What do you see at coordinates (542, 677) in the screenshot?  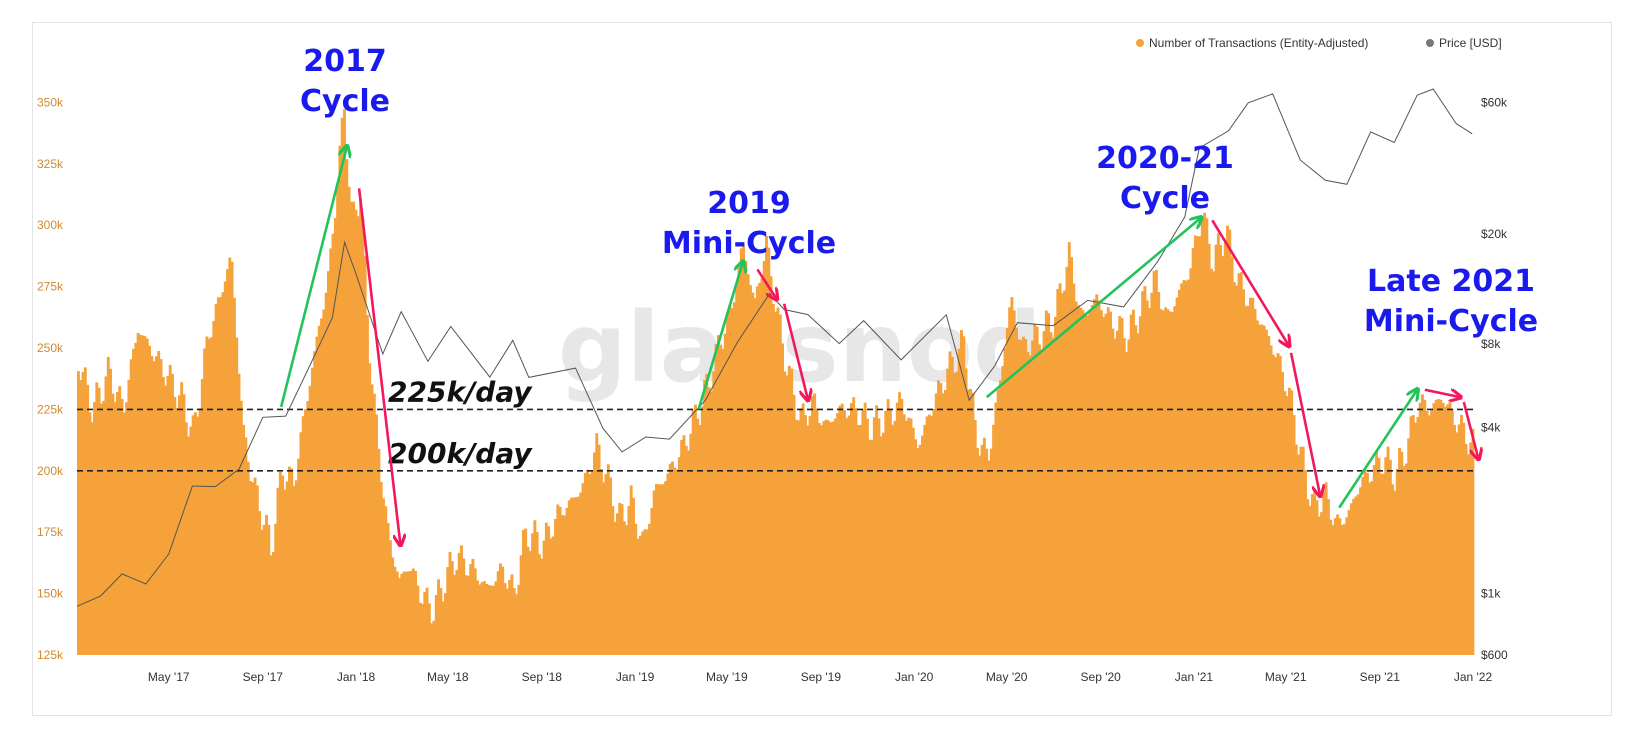 I see `x-tick: Sep '18` at bounding box center [542, 677].